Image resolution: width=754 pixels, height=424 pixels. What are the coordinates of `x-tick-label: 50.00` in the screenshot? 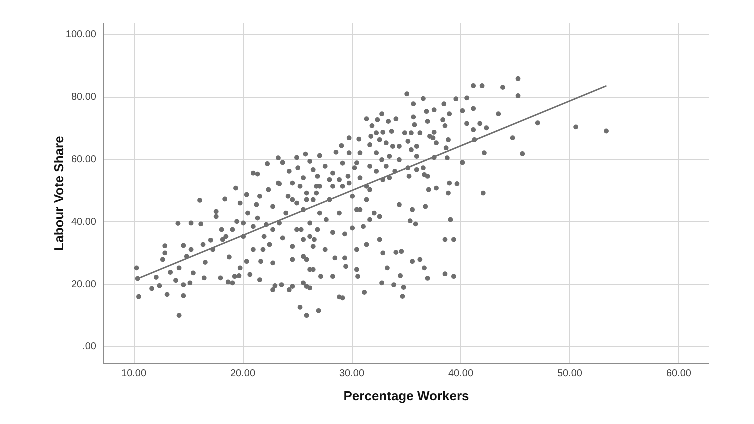 It's located at (570, 374).